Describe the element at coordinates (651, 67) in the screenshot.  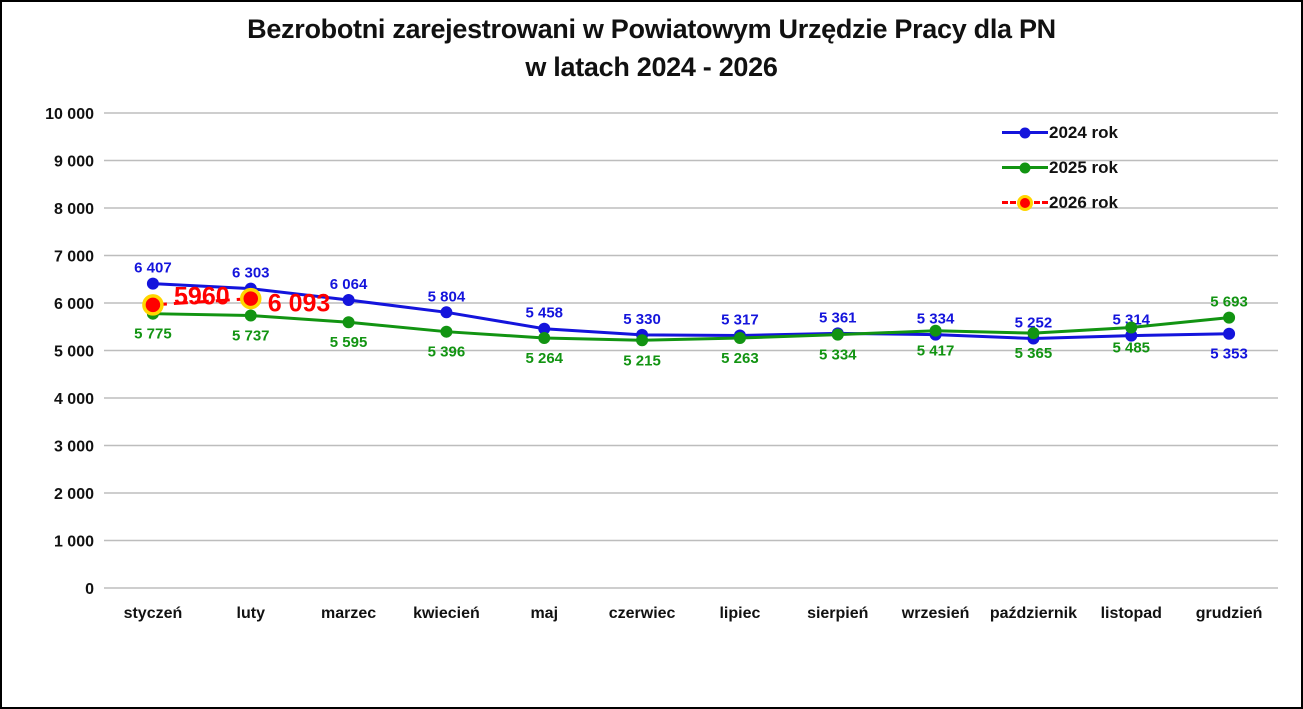
I see `chart-subtitle: w latach 2024 - 2026` at that location.